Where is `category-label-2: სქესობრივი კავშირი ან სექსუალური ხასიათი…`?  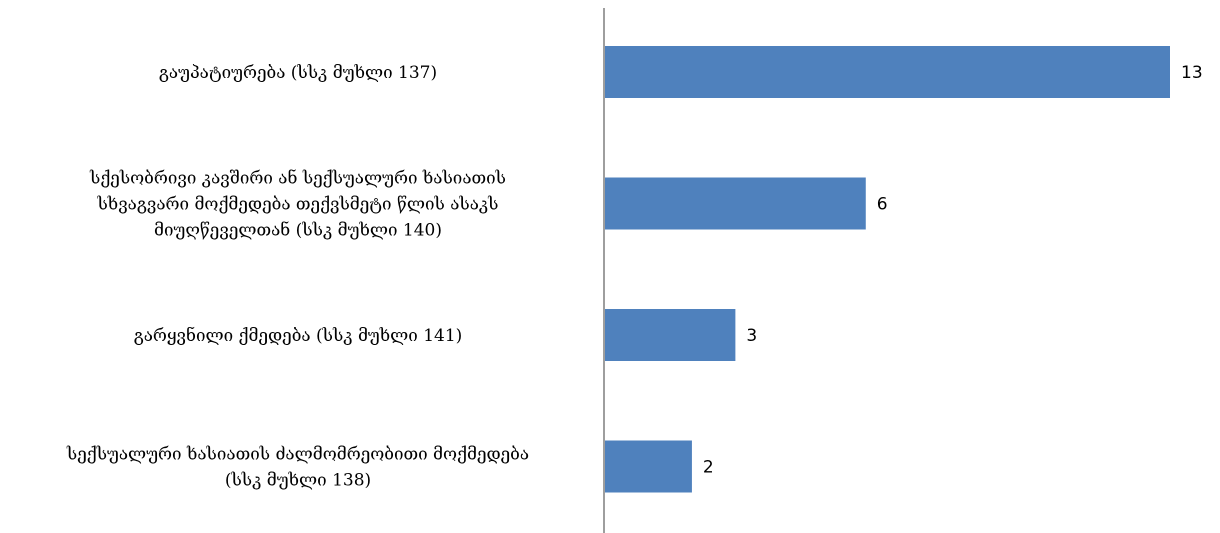
category-label-2: სქესობრივი კავშირი ან სექსუალური ხასიათი… is located at coordinates (297, 205).